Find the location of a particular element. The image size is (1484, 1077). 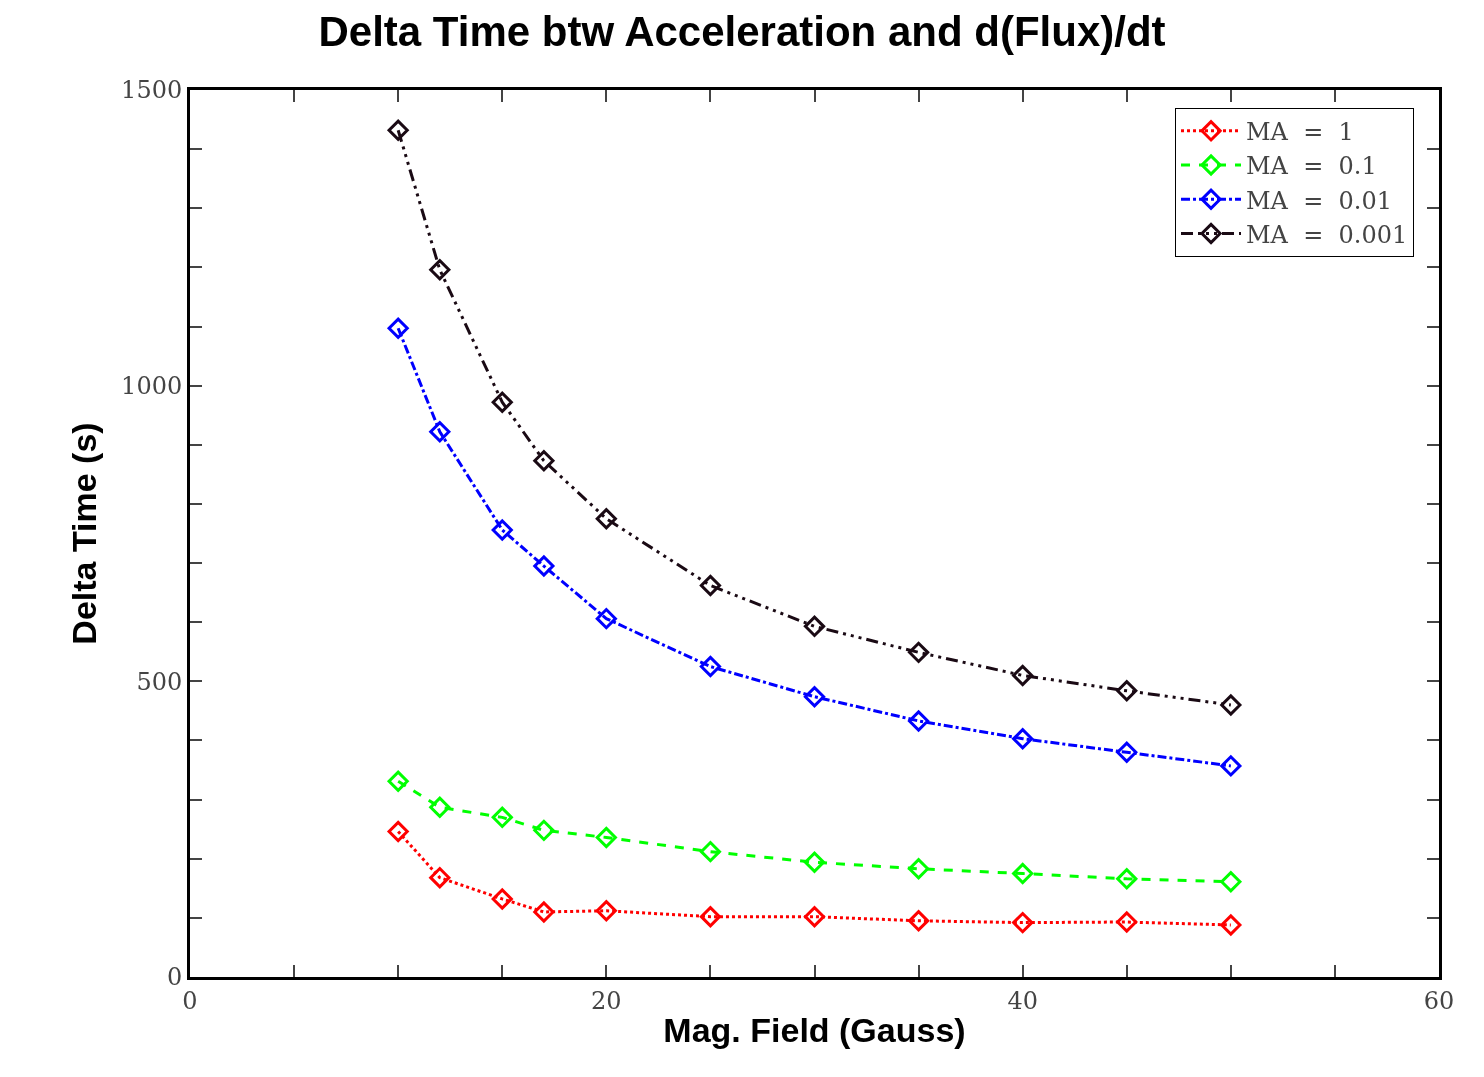

legend-label: MA = 0.01 is located at coordinates (1319, 200).